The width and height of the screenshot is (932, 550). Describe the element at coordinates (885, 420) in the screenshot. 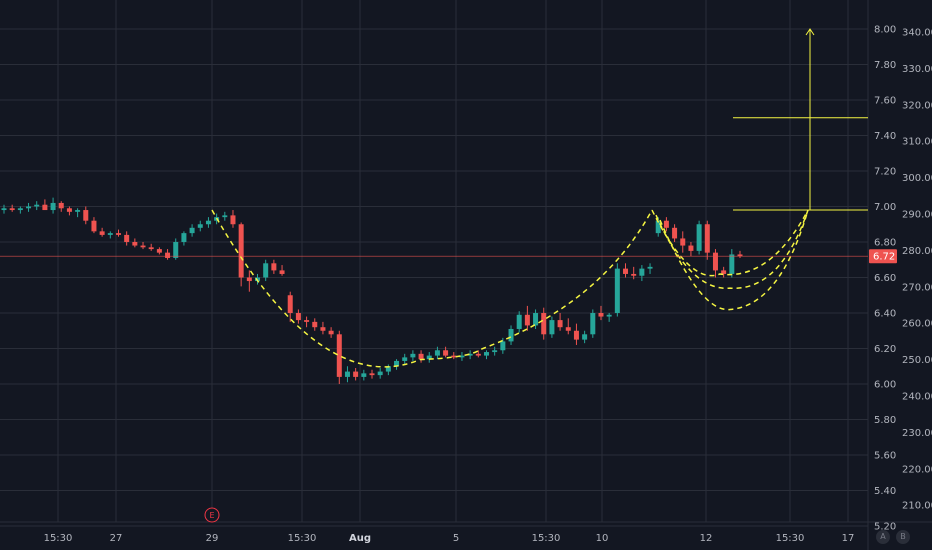

I see `price-tick-label: 5.80` at that location.